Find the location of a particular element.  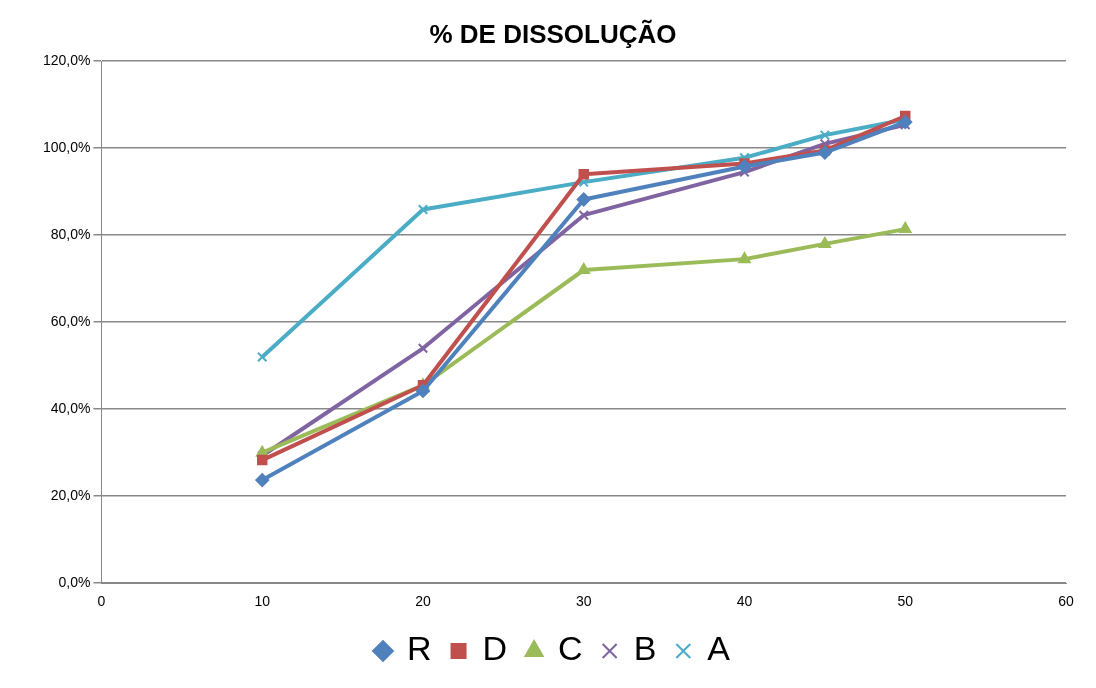

legend-label: D is located at coordinates (495, 648).